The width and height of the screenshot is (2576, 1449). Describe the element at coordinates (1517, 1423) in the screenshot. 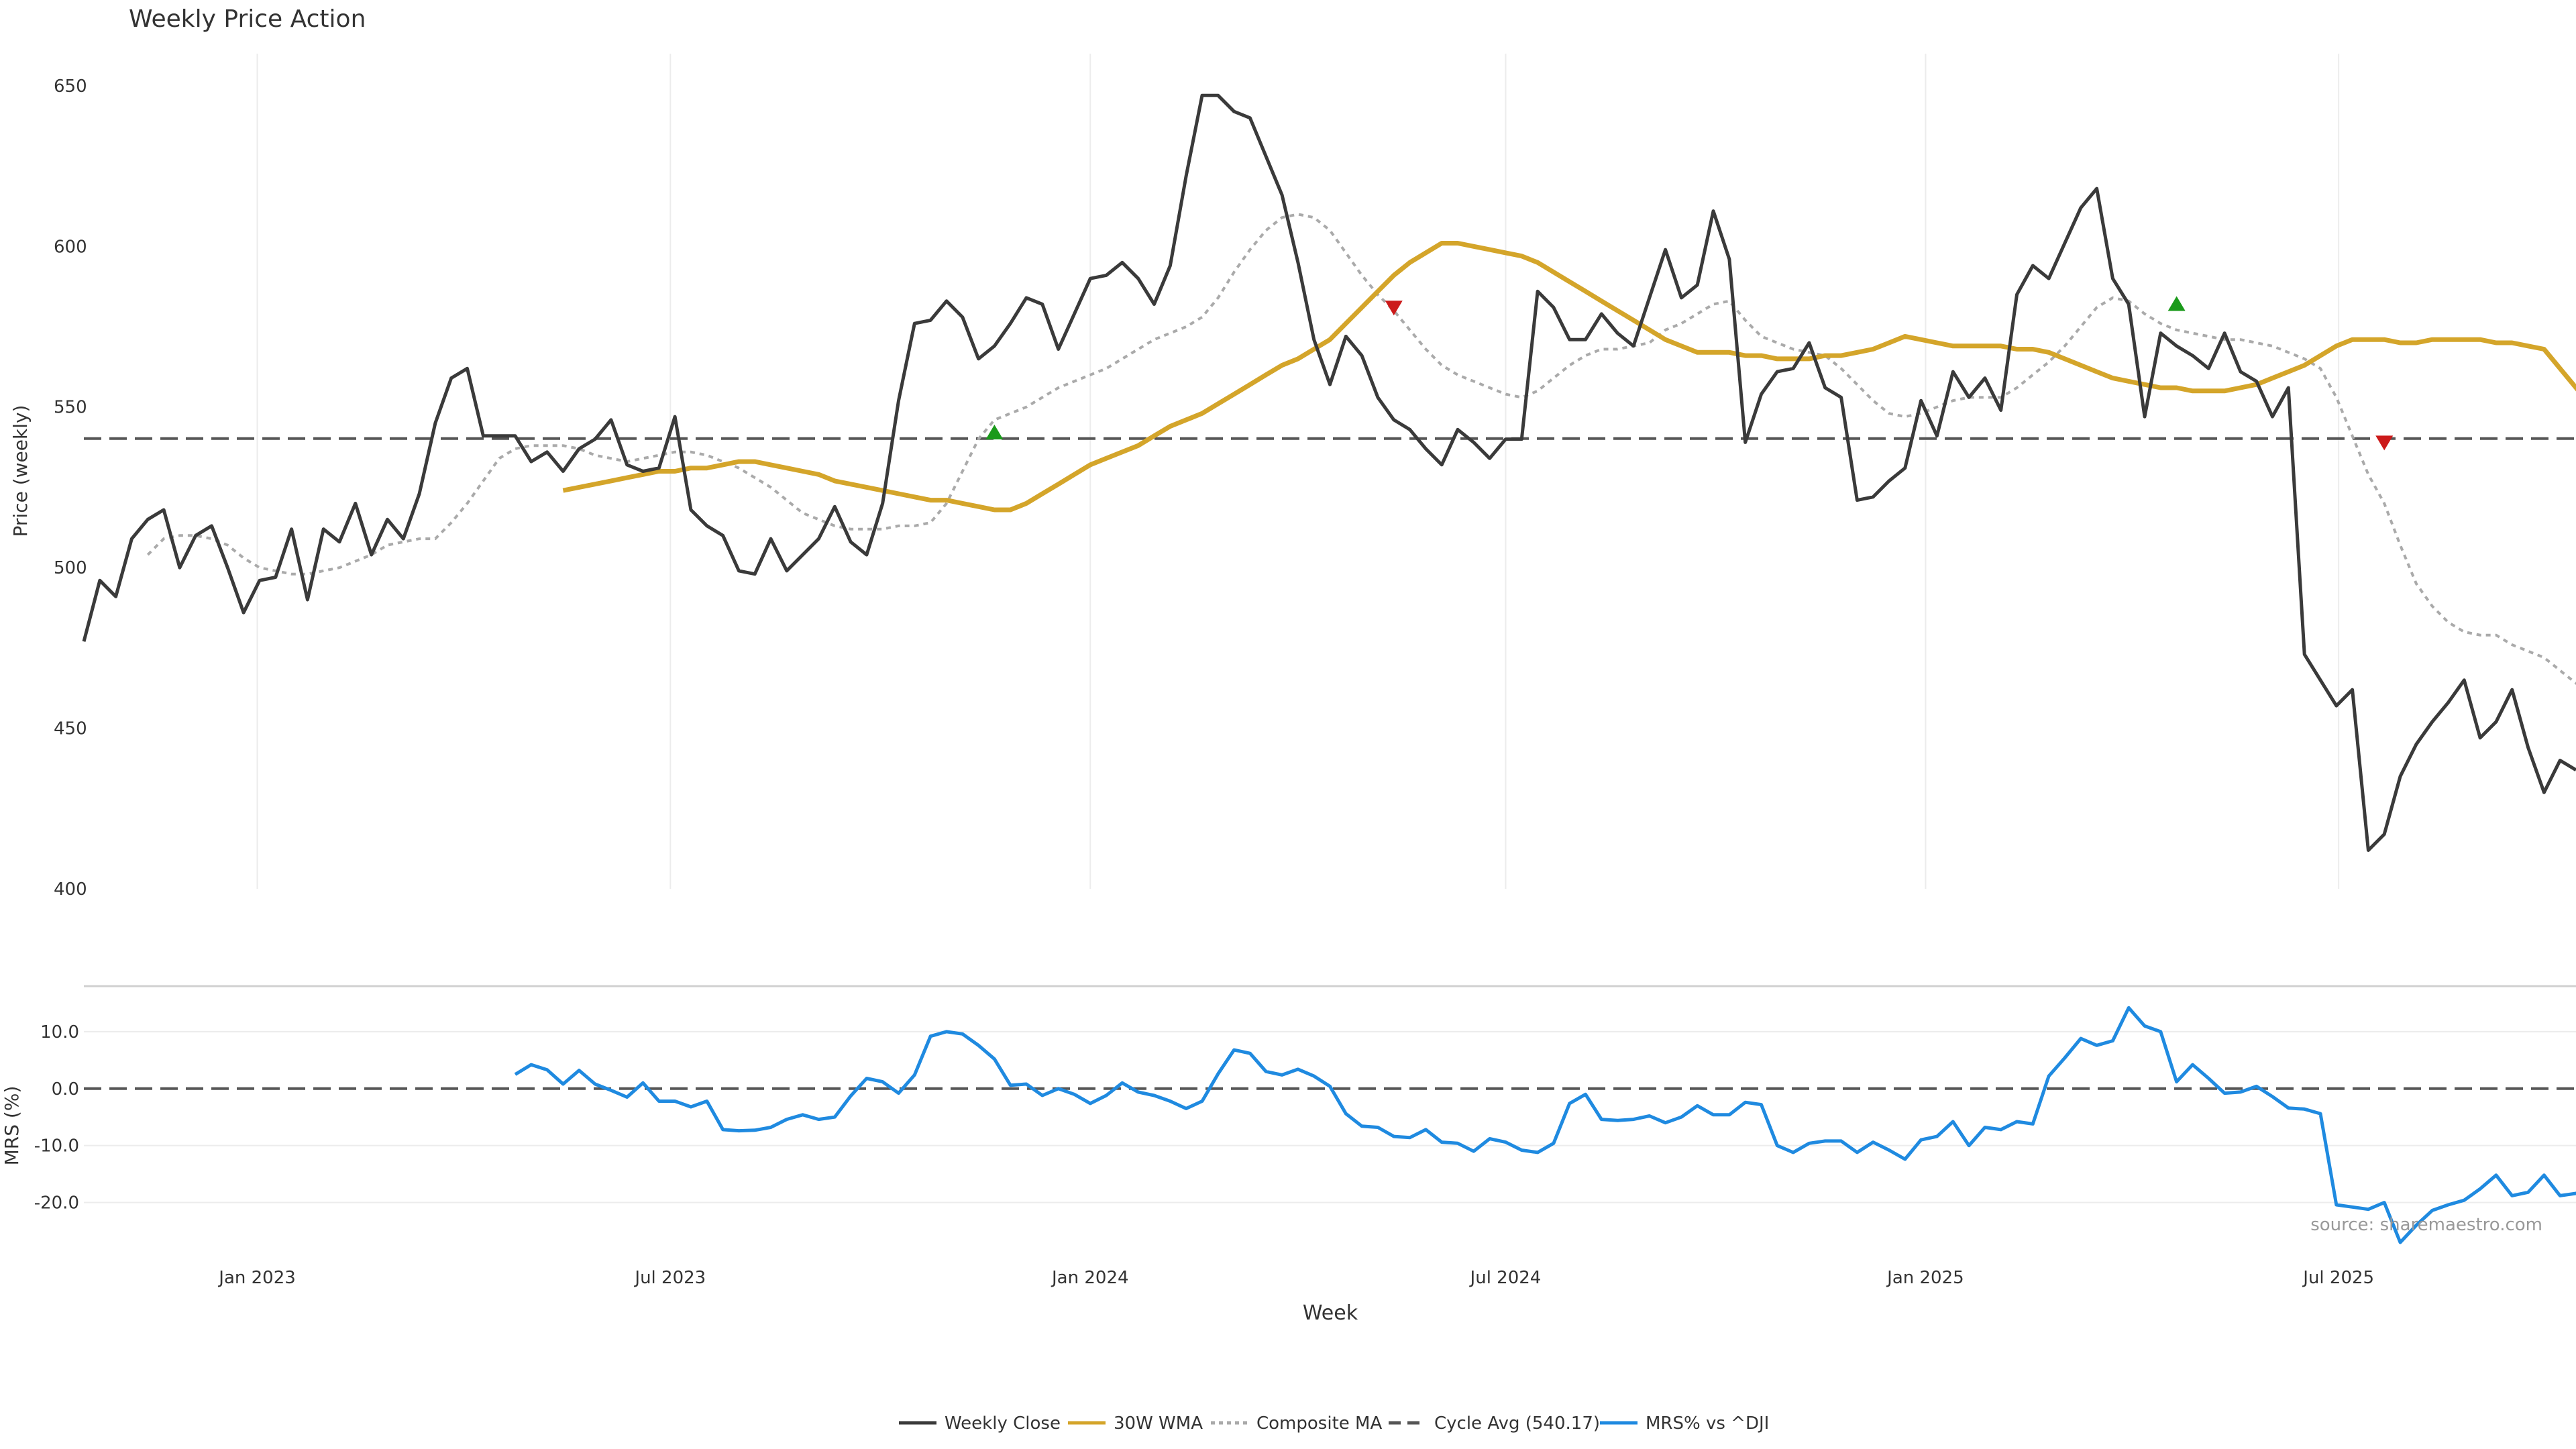

I see `legend-label: Cycle Avg (540.17)` at that location.